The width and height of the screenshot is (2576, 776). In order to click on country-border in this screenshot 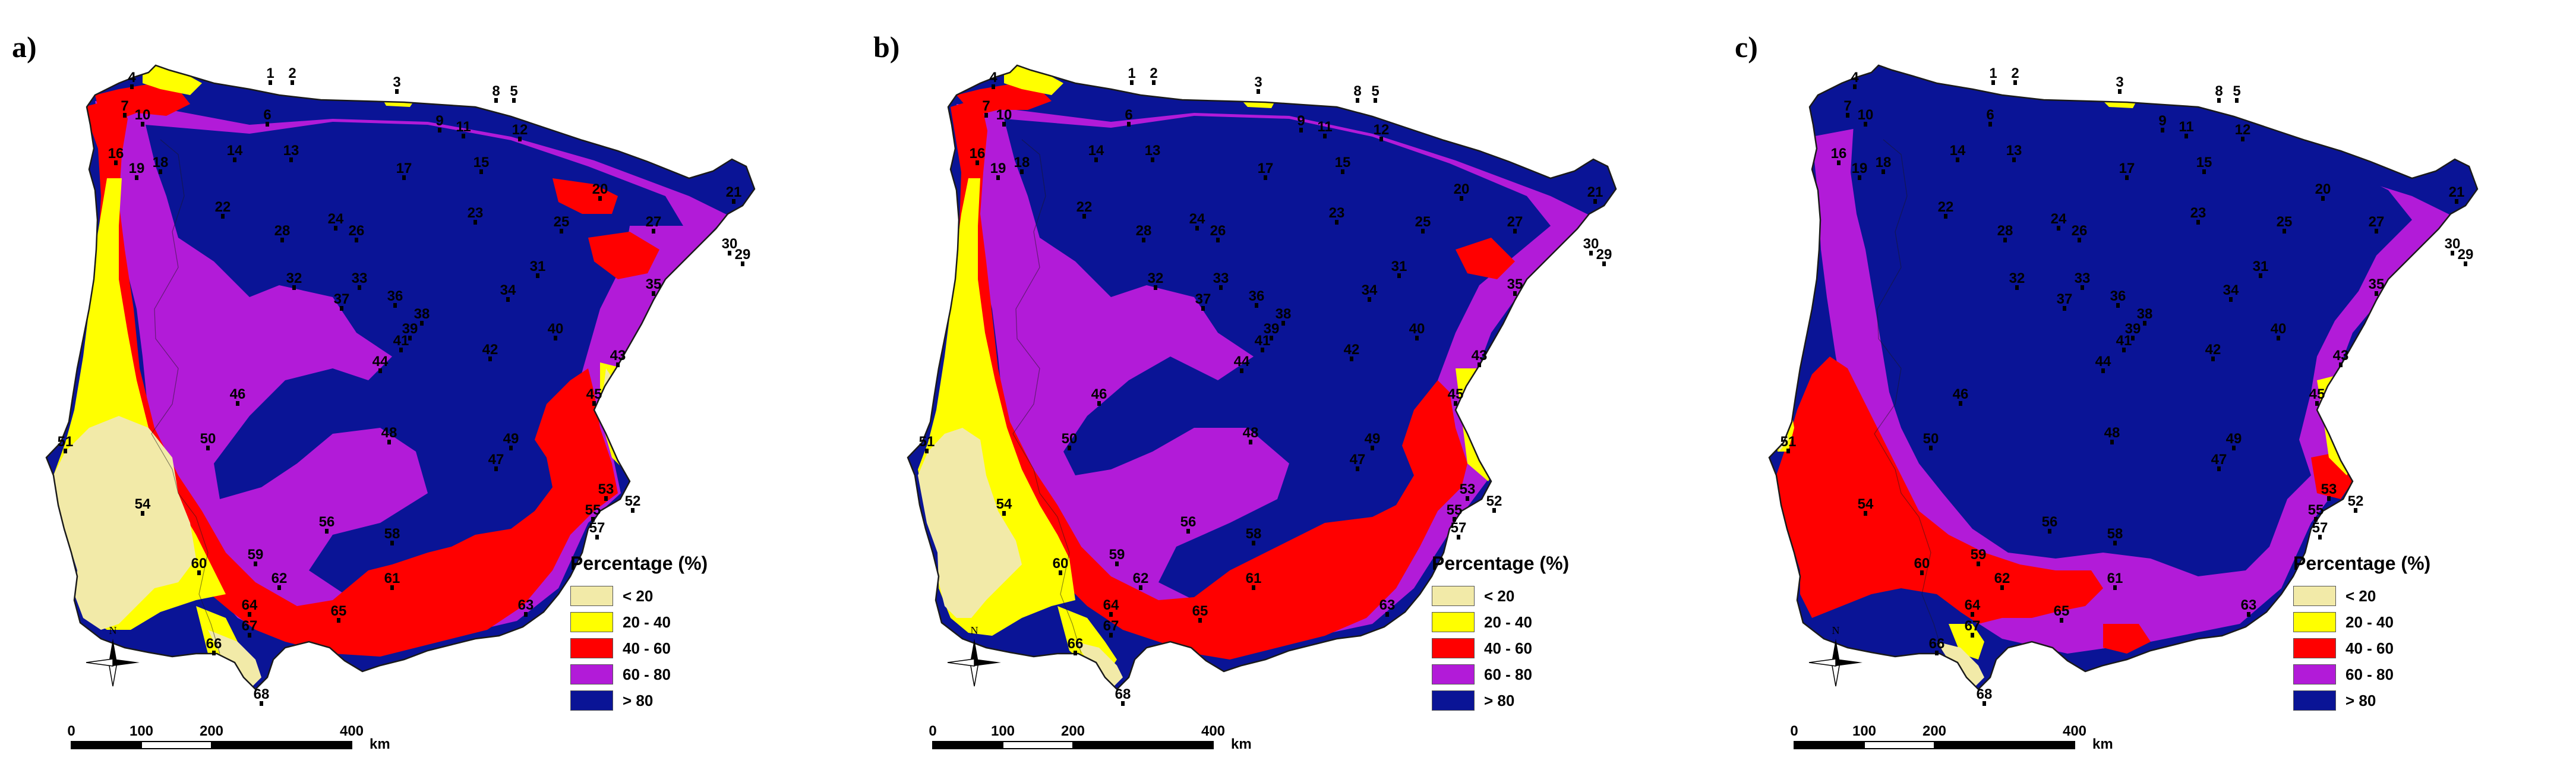, I will do `click(185, 396)`.